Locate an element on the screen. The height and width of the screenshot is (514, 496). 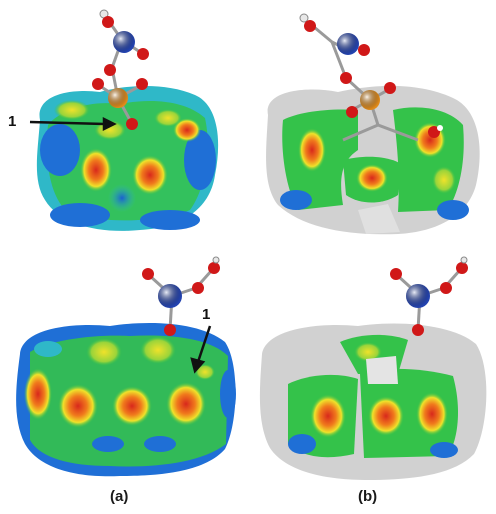
panel-label-b: (b) is located at coordinates (368, 496).